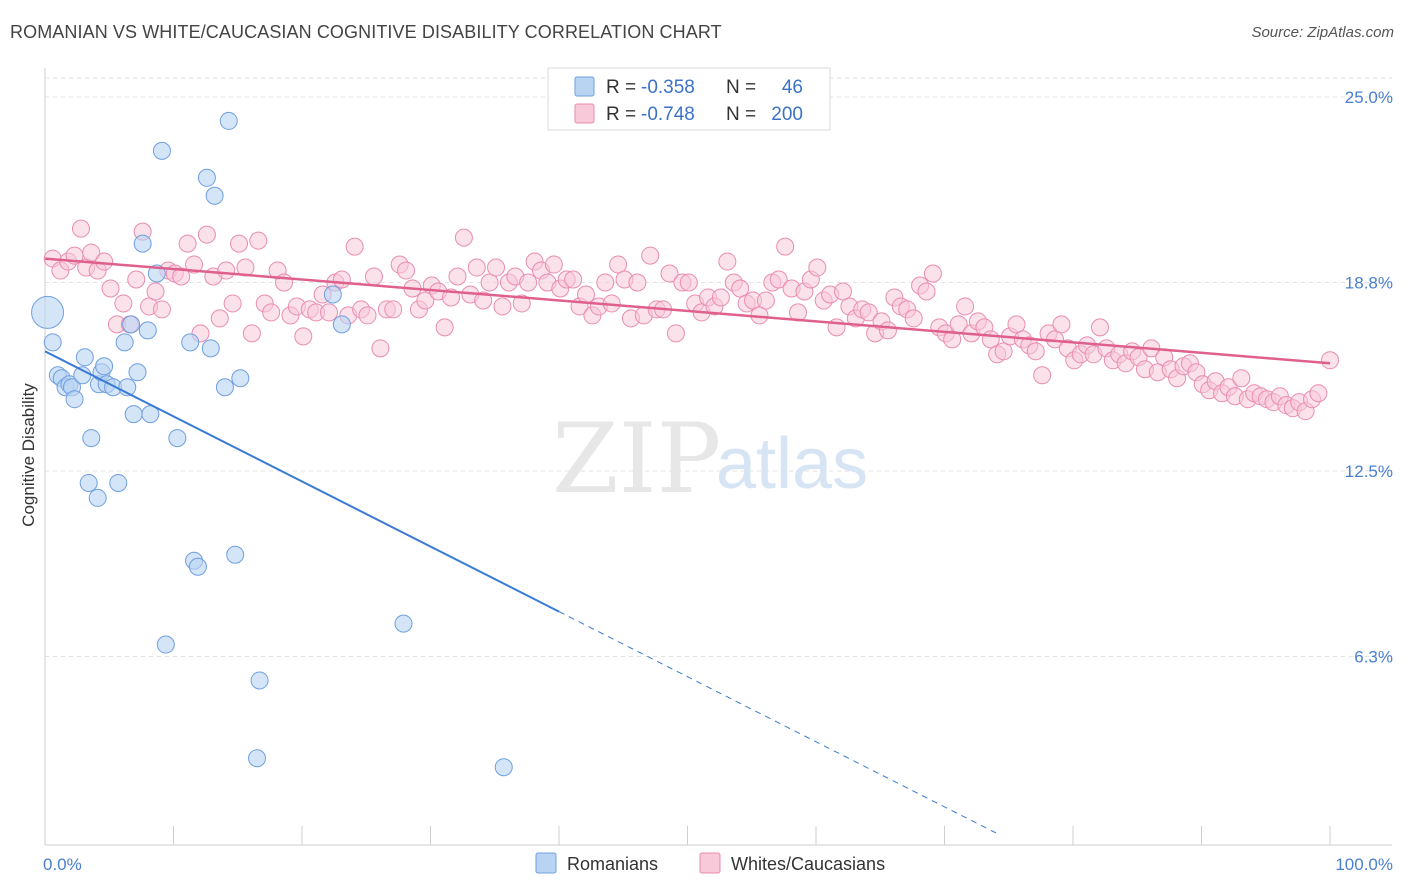  I want to click on bottom-legend-label-whites: Whites/Caucasians, so click(808, 864).